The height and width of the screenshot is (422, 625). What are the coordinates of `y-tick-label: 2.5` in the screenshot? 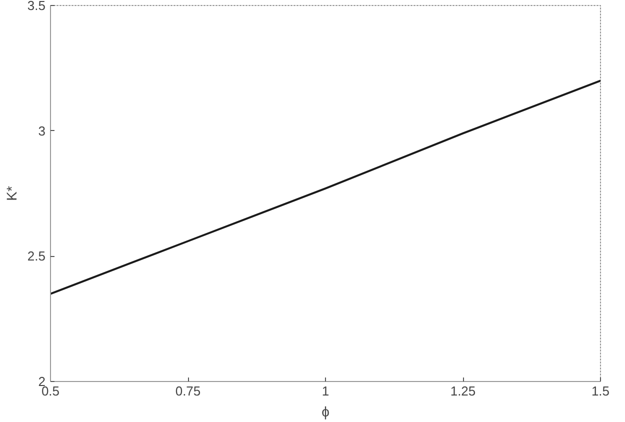 It's located at (36, 256).